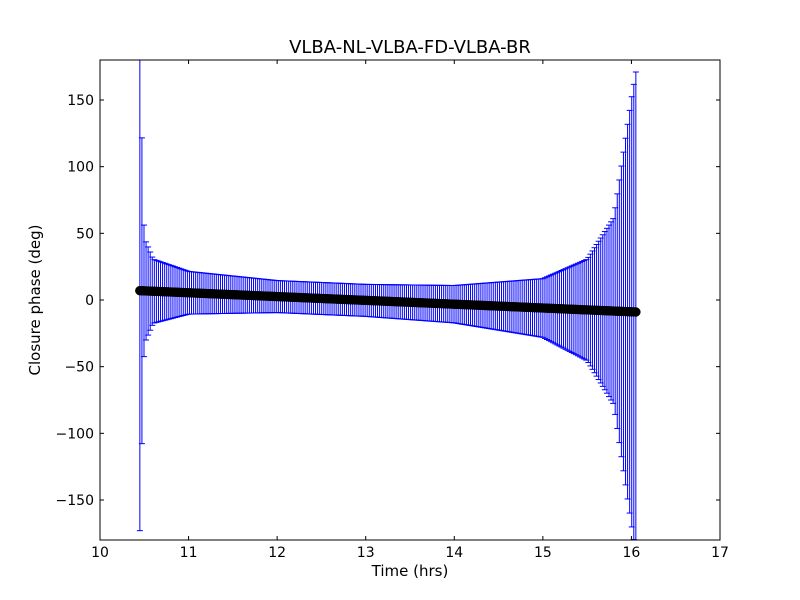  Describe the element at coordinates (80, 101) in the screenshot. I see `y-tick-label: 150` at that location.